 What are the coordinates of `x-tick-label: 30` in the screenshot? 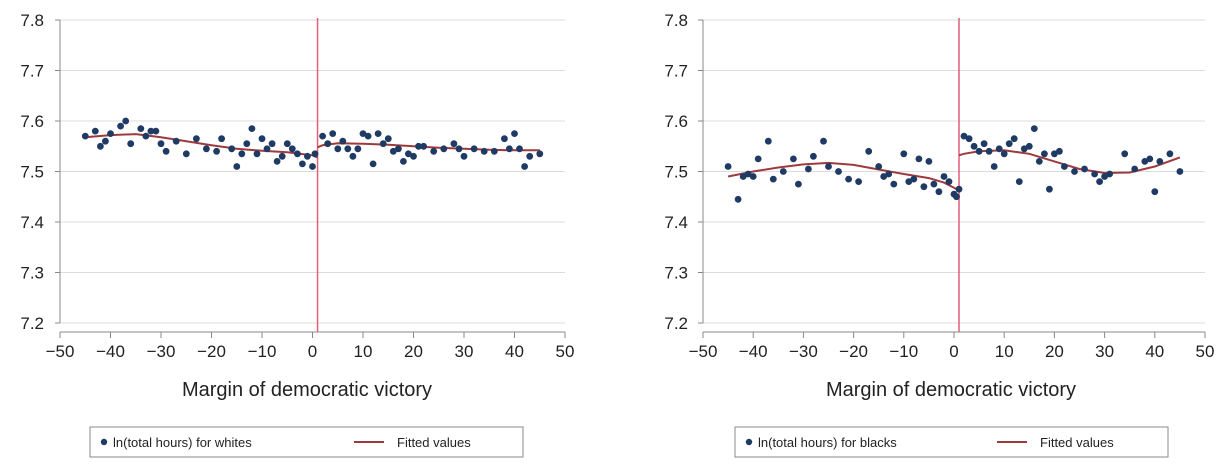 It's located at (464, 351).